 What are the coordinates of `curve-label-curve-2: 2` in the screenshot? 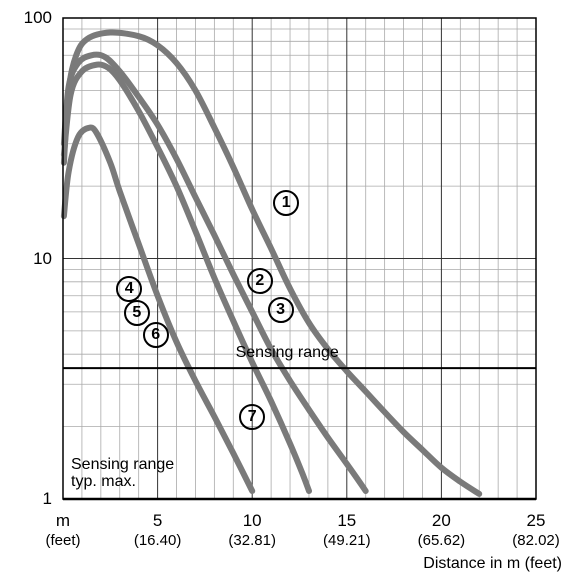 It's located at (259, 280).